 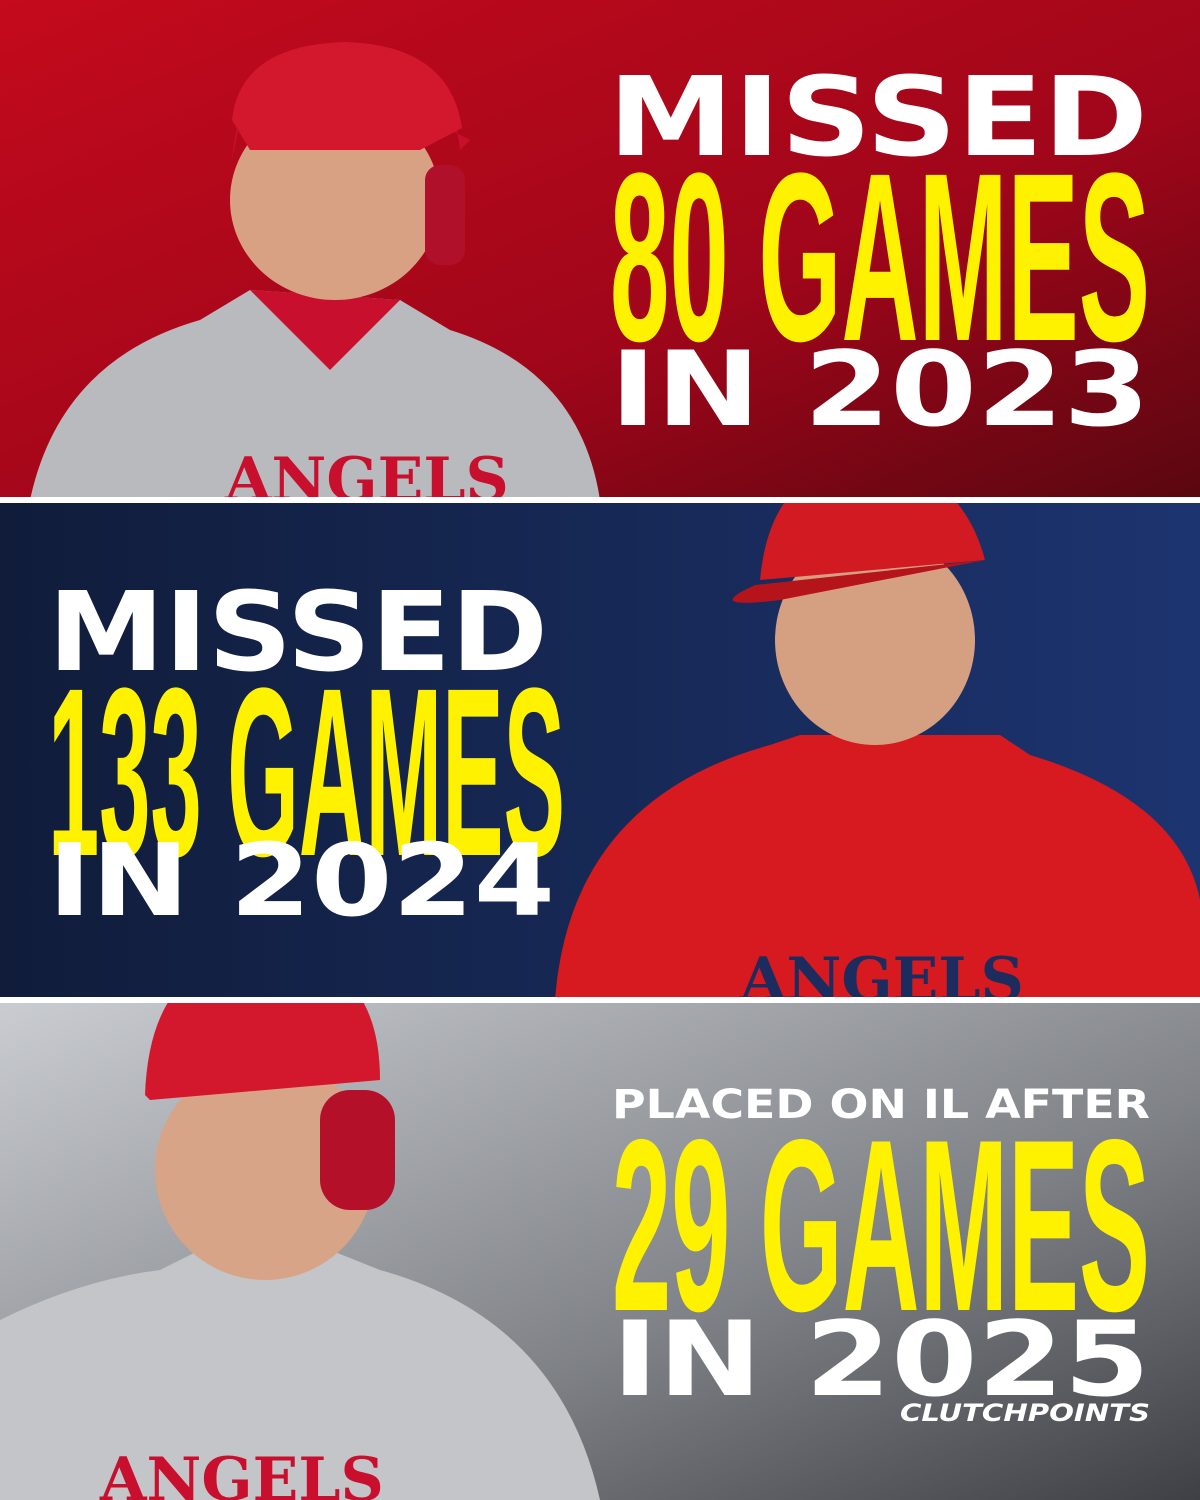 I want to click on brand-logo: CLUTCHPOINTS, so click(x=1025, y=1413).